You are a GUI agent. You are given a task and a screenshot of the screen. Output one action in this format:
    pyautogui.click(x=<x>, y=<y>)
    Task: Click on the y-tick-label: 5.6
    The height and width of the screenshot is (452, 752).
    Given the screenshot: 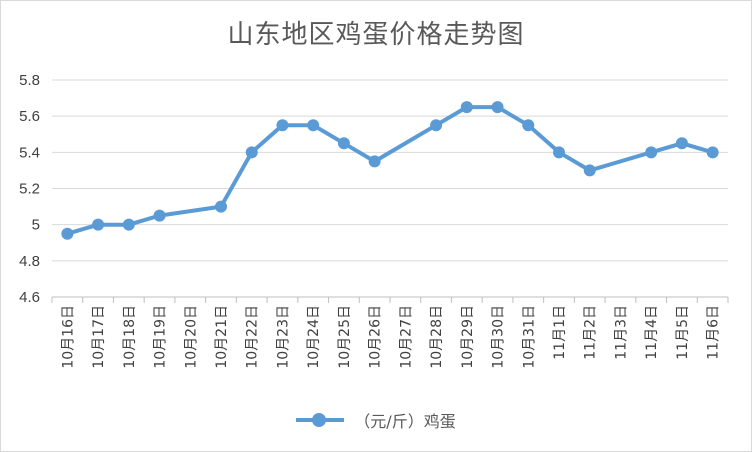 What is the action you would take?
    pyautogui.click(x=29, y=116)
    